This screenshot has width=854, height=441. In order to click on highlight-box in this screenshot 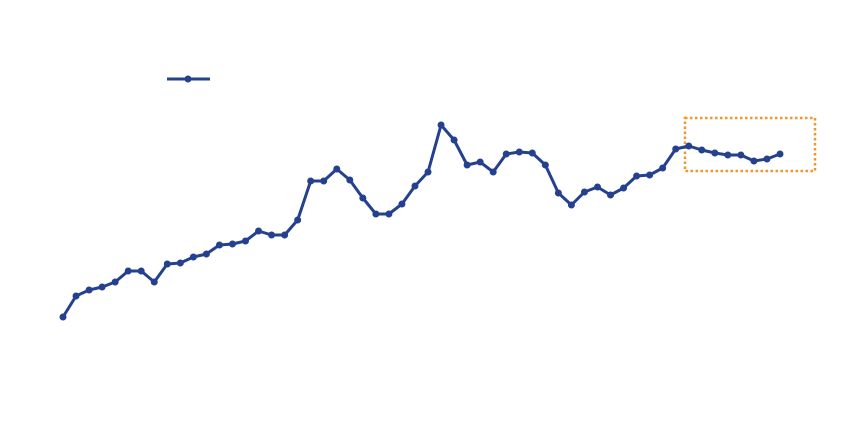, I will do `click(750, 144)`.